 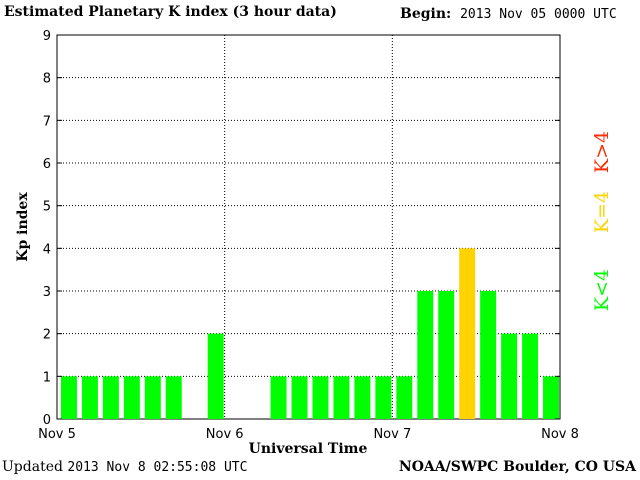 I want to click on begin-timestamp: Begin: 2013 Nov 05 0000 UTC, so click(x=508, y=14).